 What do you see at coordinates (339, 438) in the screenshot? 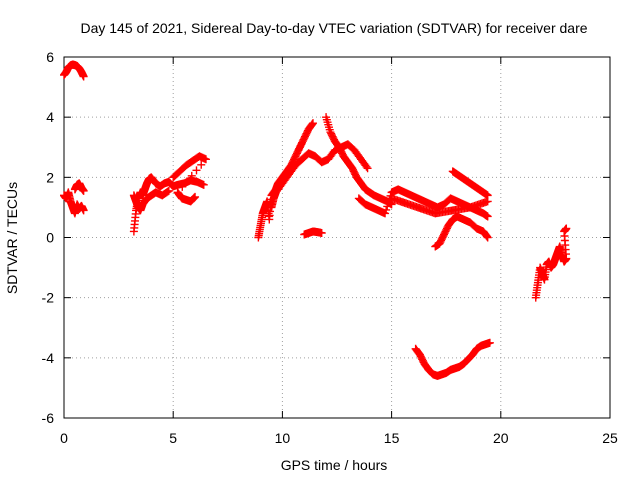
I see `x-tick-labels: 0 5 10 15 20 25` at bounding box center [339, 438].